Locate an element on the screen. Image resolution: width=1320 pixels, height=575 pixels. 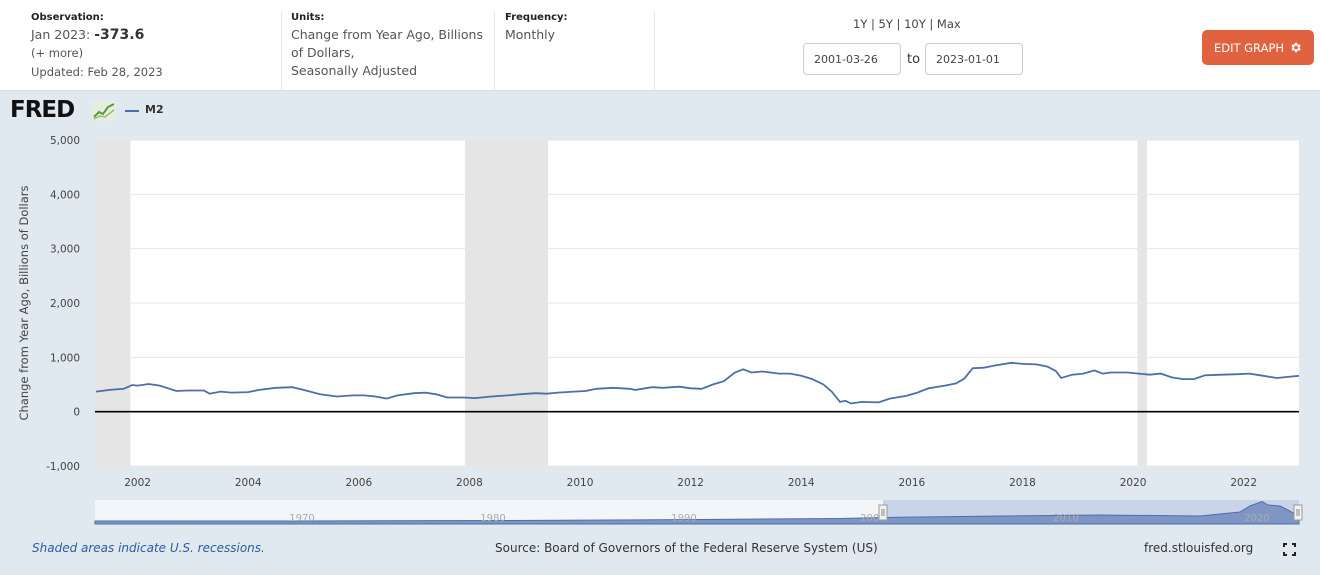
units-line-3: Seasonally Adjusted is located at coordinates (354, 70).